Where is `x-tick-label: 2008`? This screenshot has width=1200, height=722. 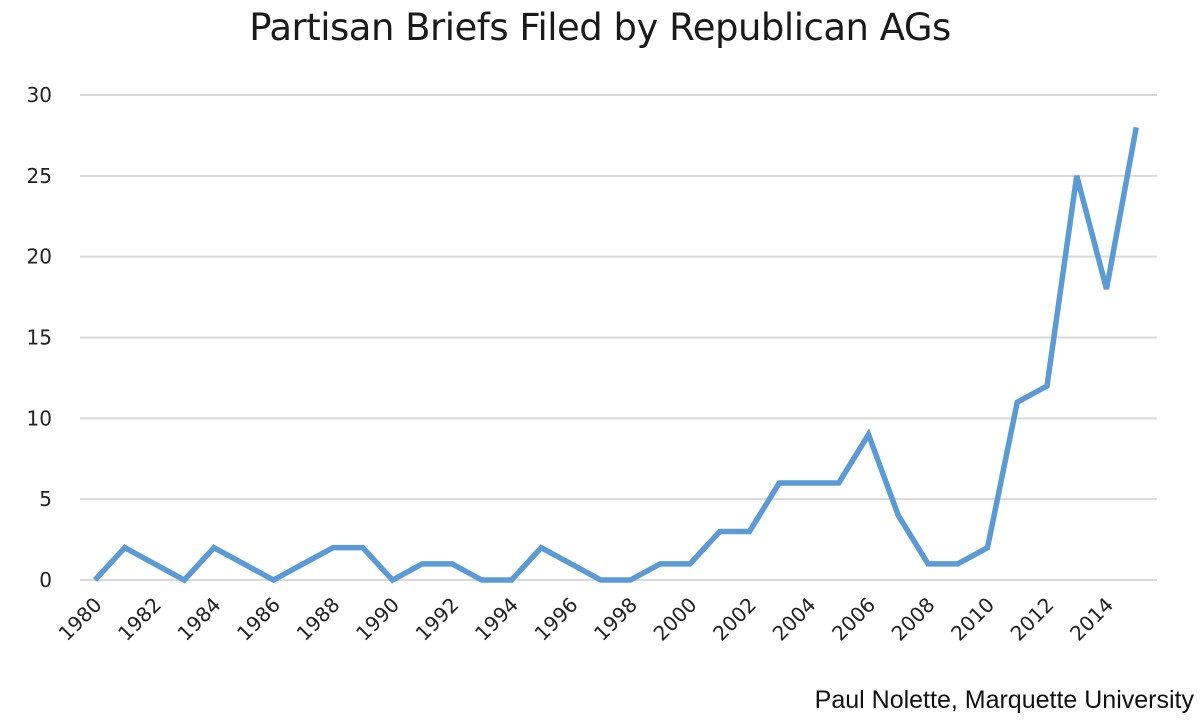 x-tick-label: 2008 is located at coordinates (913, 619).